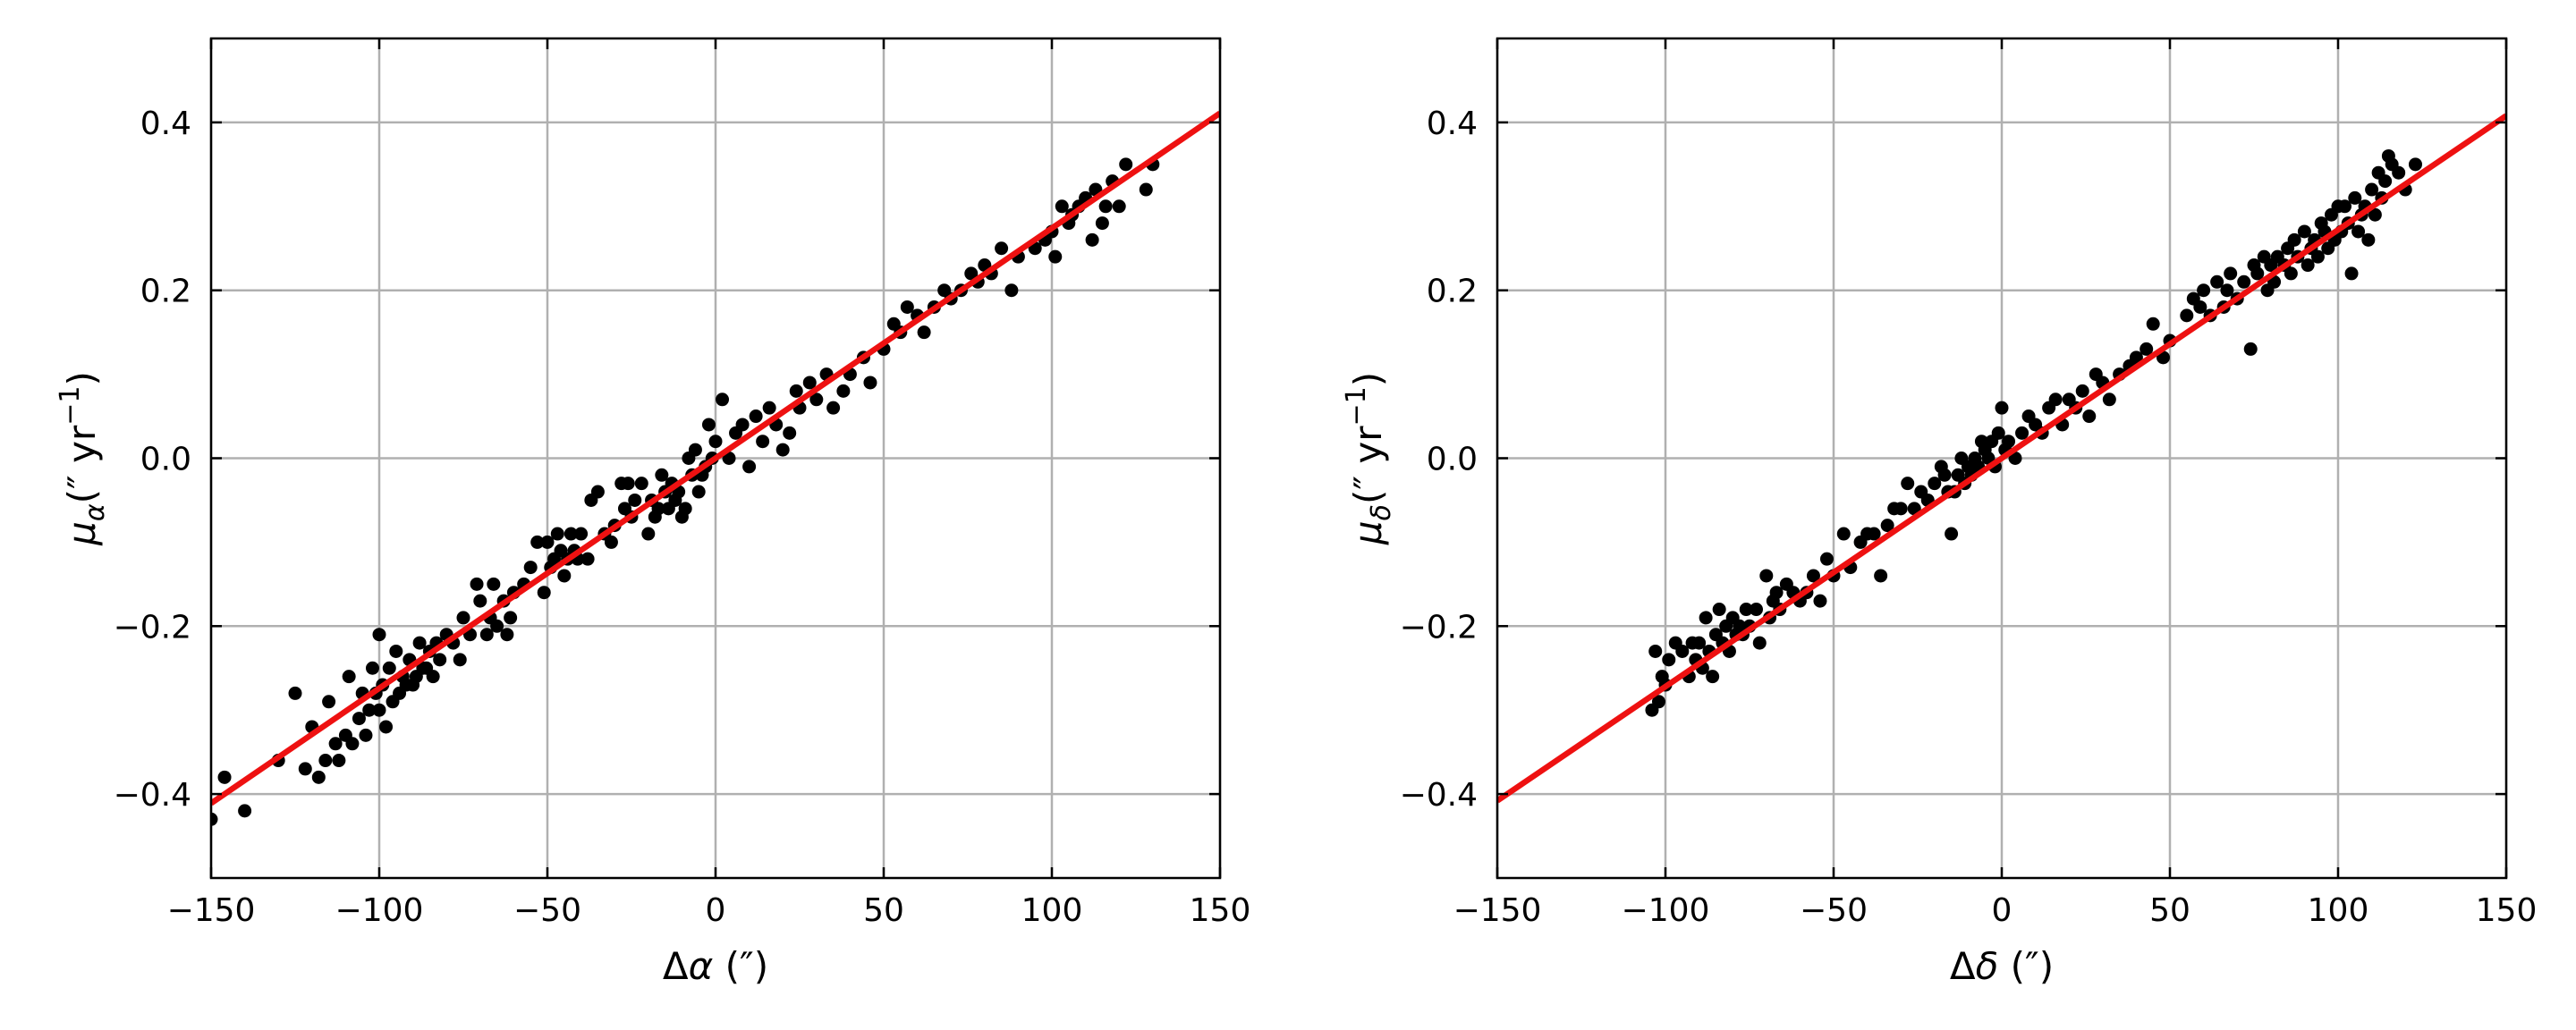 The image size is (2576, 1030). What do you see at coordinates (1834, 910) in the screenshot?
I see `x-tick-label: −50` at bounding box center [1834, 910].